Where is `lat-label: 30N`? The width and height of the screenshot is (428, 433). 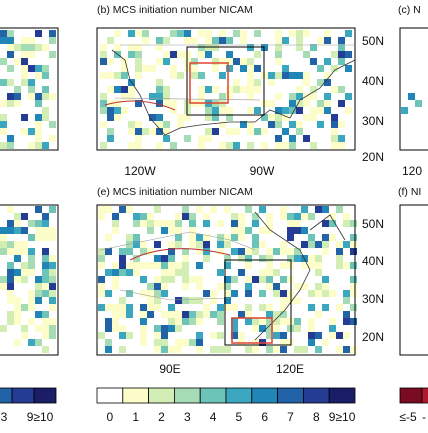 lat-label: 30N is located at coordinates (373, 121).